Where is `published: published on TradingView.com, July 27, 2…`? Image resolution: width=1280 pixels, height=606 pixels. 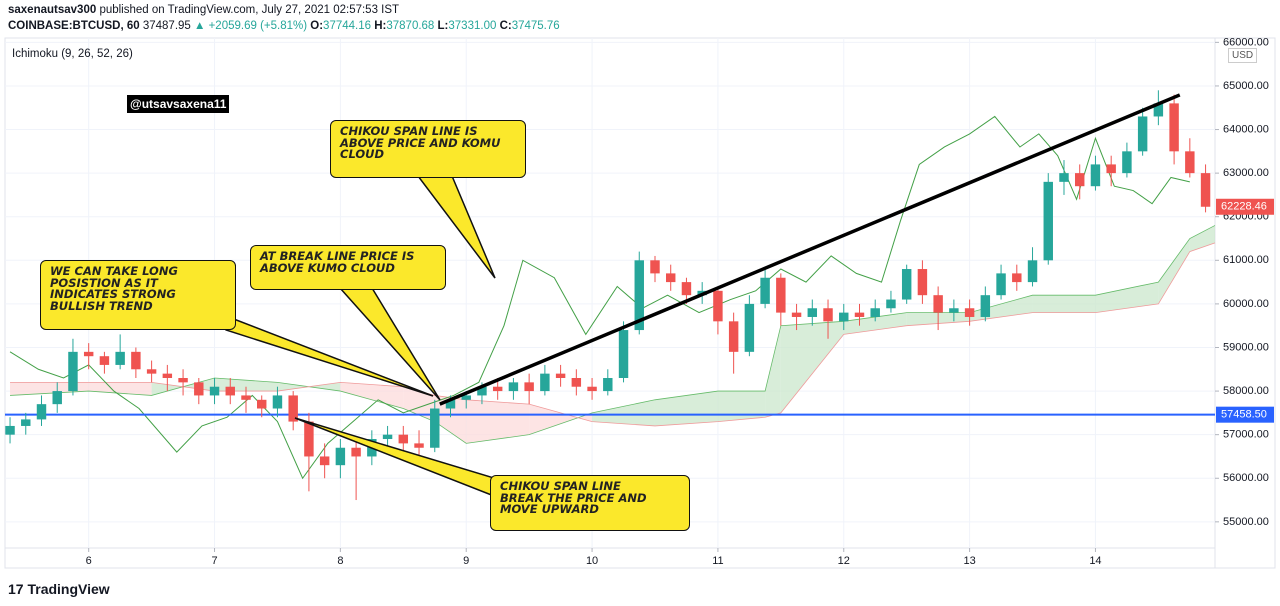
published: published on TradingView.com, July 27, 2… is located at coordinates (249, 10).